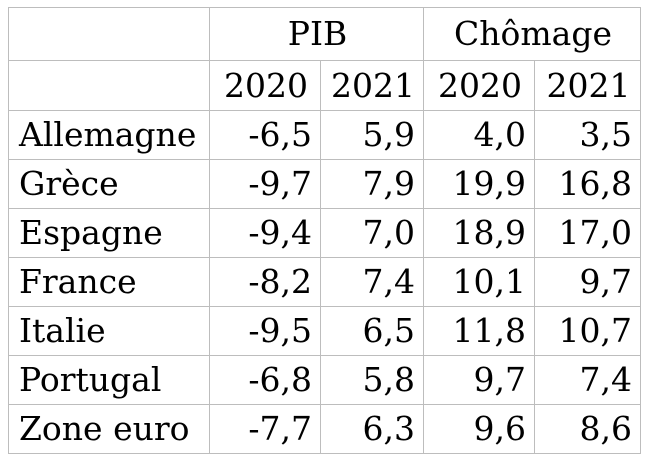  Describe the element at coordinates (265, 429) in the screenshot. I see `cell-value: -7,7` at that location.